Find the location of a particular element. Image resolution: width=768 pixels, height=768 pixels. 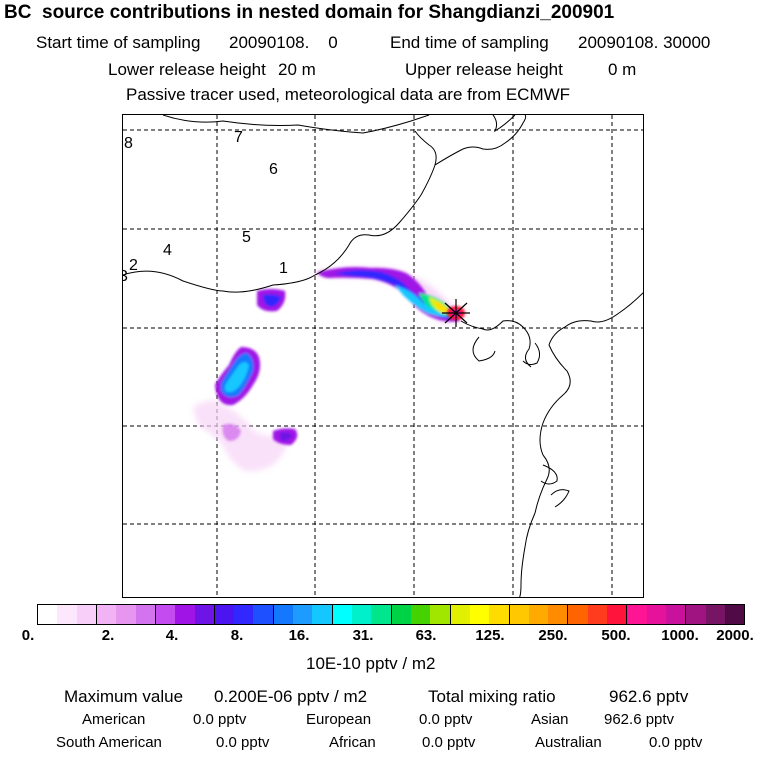

start-time-value: 20090108. 0 is located at coordinates (283, 42).